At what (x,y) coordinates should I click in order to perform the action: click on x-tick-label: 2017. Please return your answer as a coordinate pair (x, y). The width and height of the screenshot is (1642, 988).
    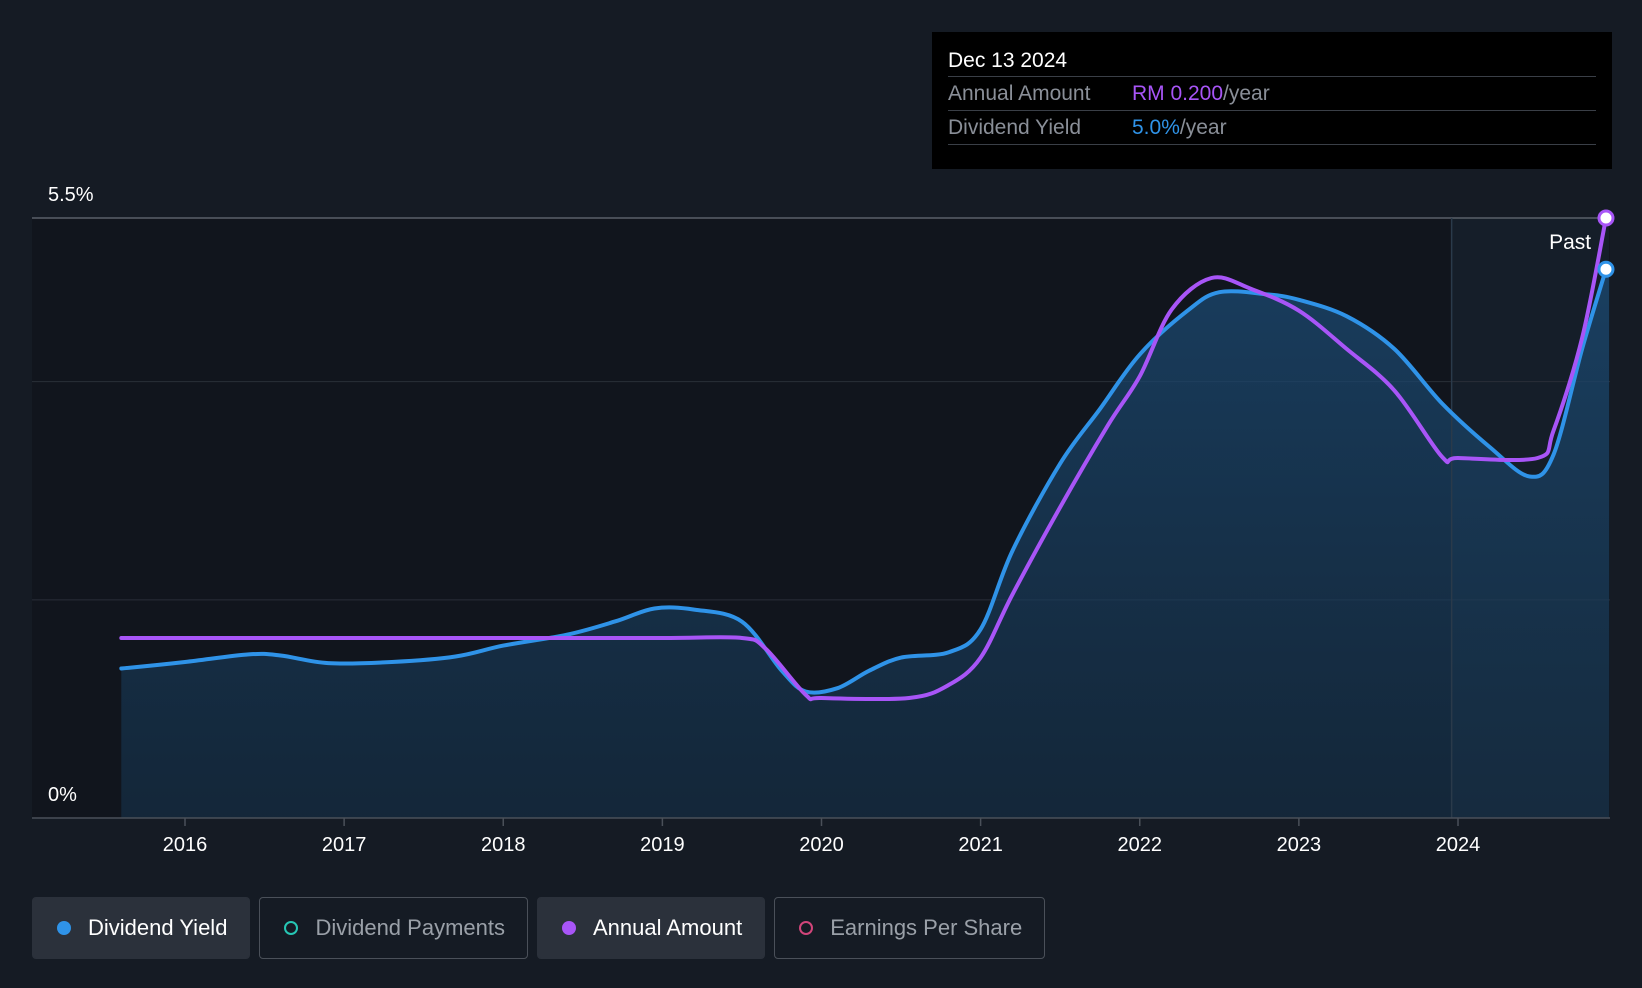
    Looking at the image, I should click on (344, 845).